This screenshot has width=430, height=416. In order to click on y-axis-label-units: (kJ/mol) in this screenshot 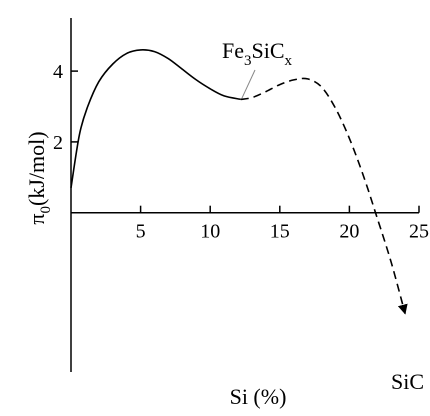, I will do `click(36, 168)`.